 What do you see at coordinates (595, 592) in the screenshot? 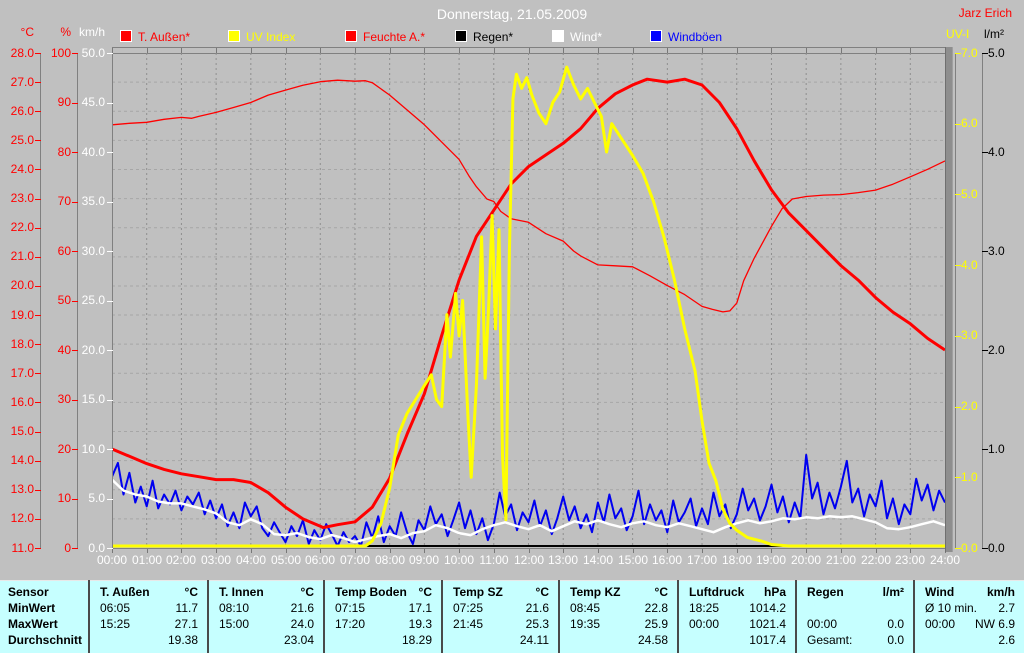
I see `cell-temp-kz-hdr-time: Temp KZ` at bounding box center [595, 592].